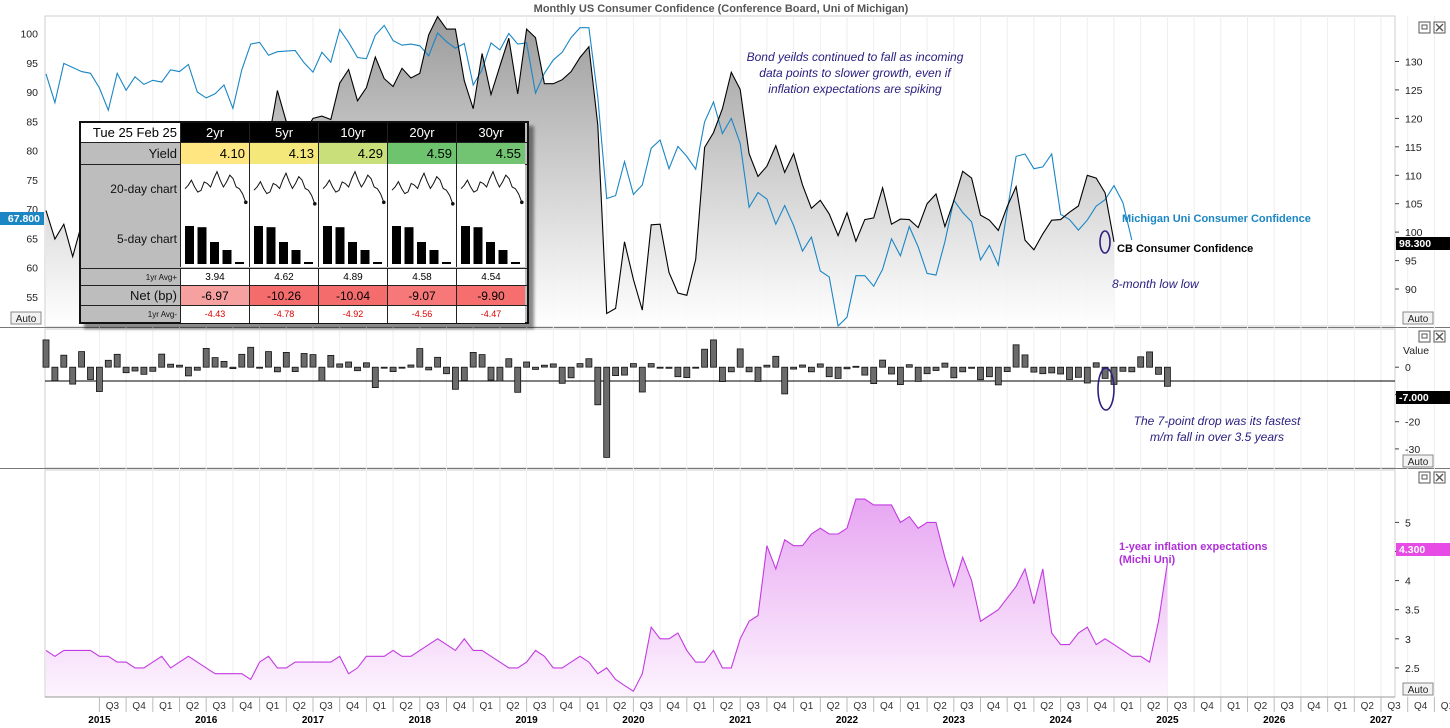  Describe the element at coordinates (162, 153) in the screenshot. I see `yield-row-label: Yield` at that location.